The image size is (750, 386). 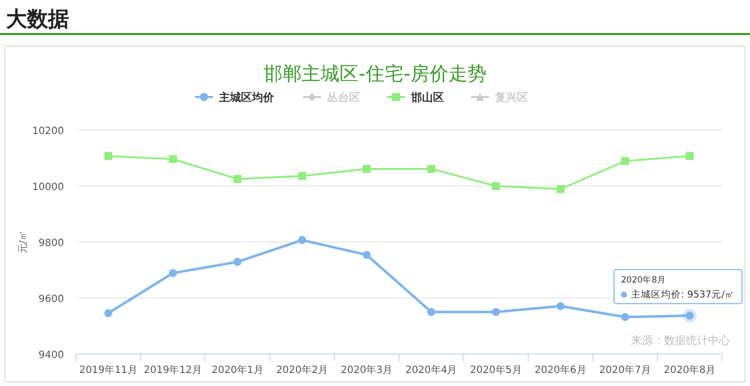 What do you see at coordinates (496, 370) in the screenshot?
I see `x-tick-label: 2020年5月` at bounding box center [496, 370].